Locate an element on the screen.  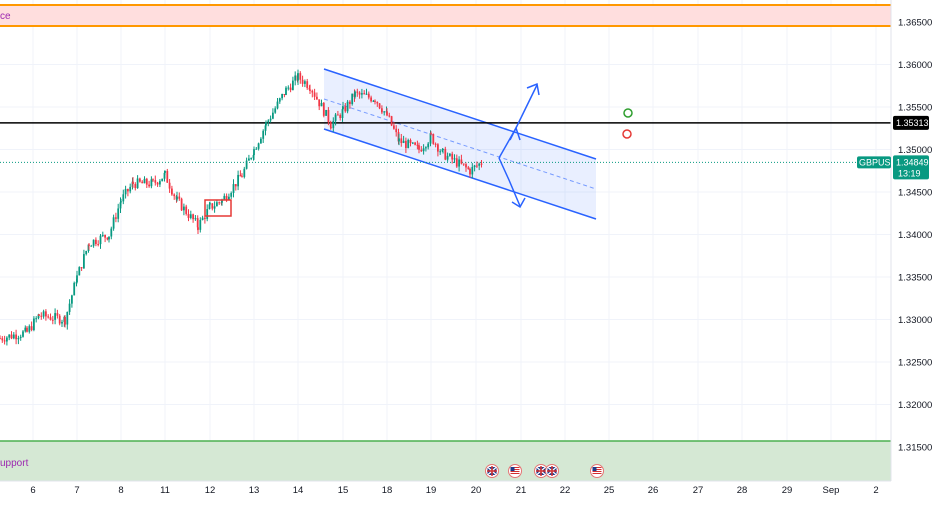
resistance-zone is located at coordinates (445, 15).